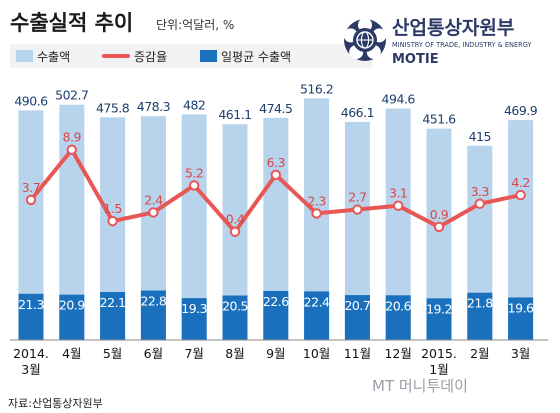  I want to click on avg-bar-label: 19.6, so click(521, 307).